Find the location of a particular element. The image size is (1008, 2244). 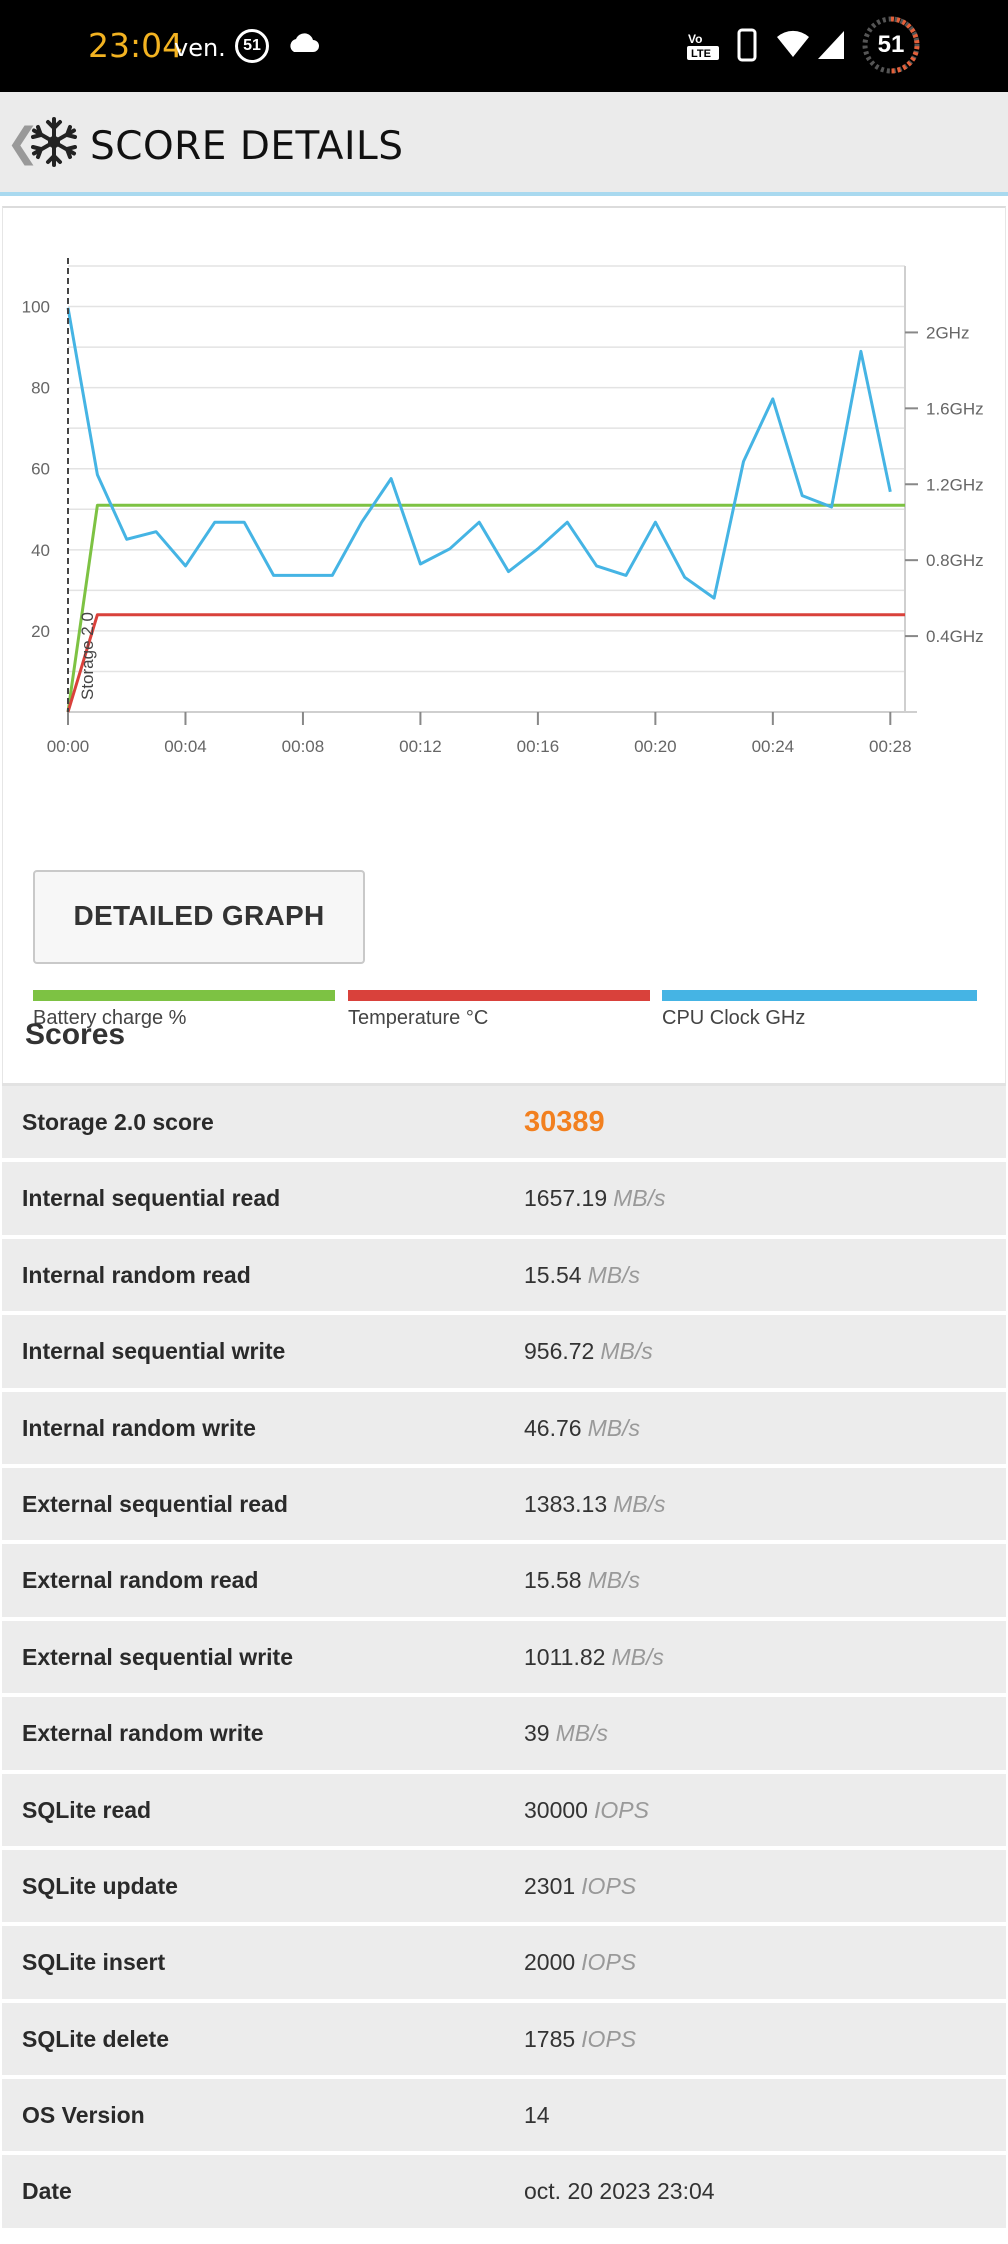

table-row: External sequential read 1383.13 MB/s is located at coordinates (504, 1506).